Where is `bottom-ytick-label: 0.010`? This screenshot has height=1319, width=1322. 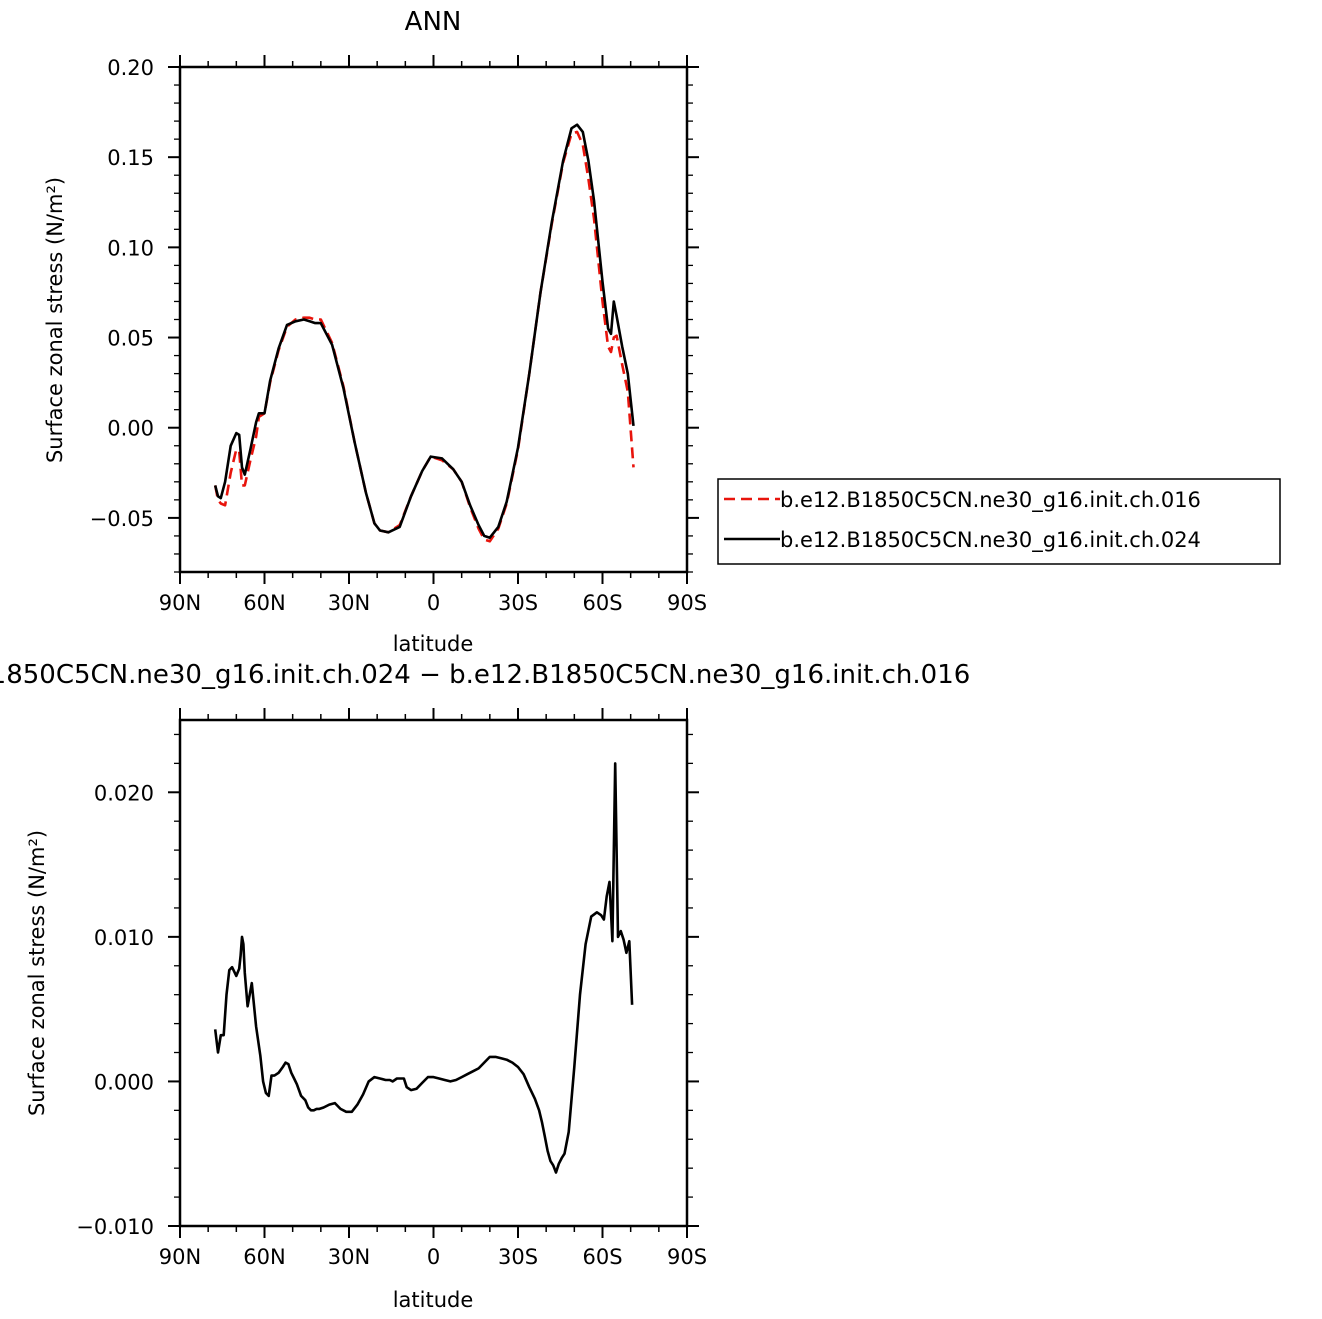
bottom-ytick-label: 0.010 is located at coordinates (124, 938).